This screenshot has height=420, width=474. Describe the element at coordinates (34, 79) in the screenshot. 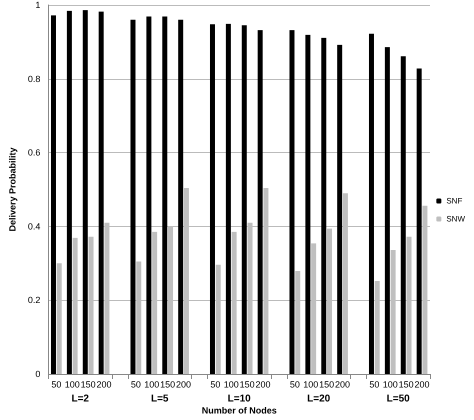

I see `y-tick-label: 0.8` at that location.